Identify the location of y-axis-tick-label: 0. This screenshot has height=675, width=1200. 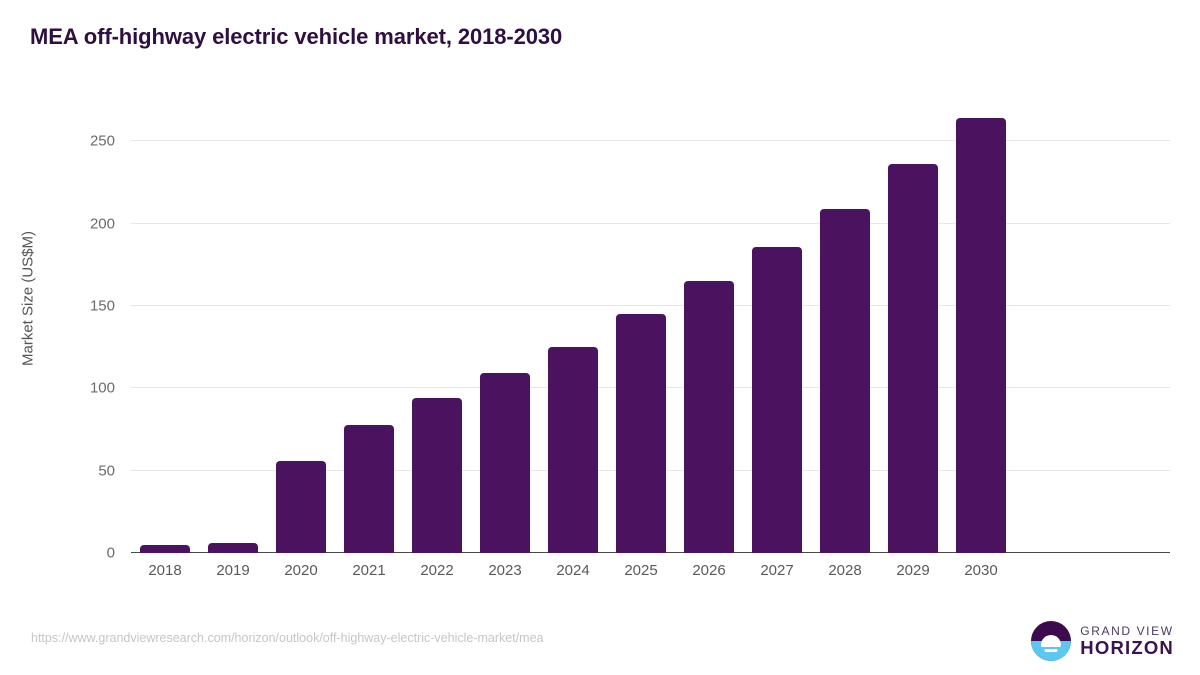
(110, 553).